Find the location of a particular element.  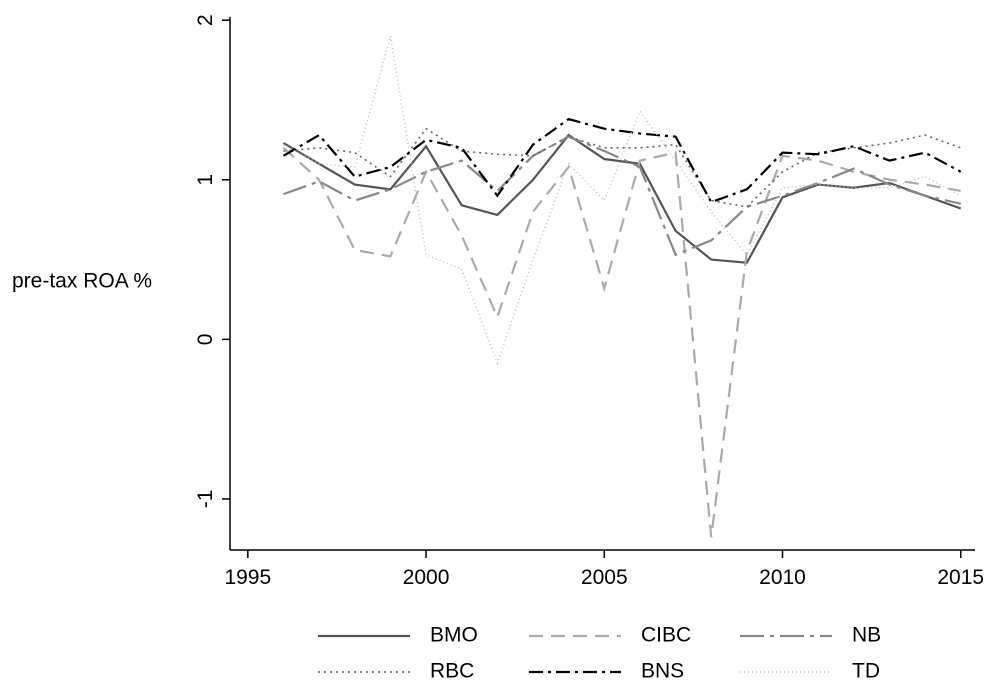

x-tick-label: 2010 is located at coordinates (782, 577).